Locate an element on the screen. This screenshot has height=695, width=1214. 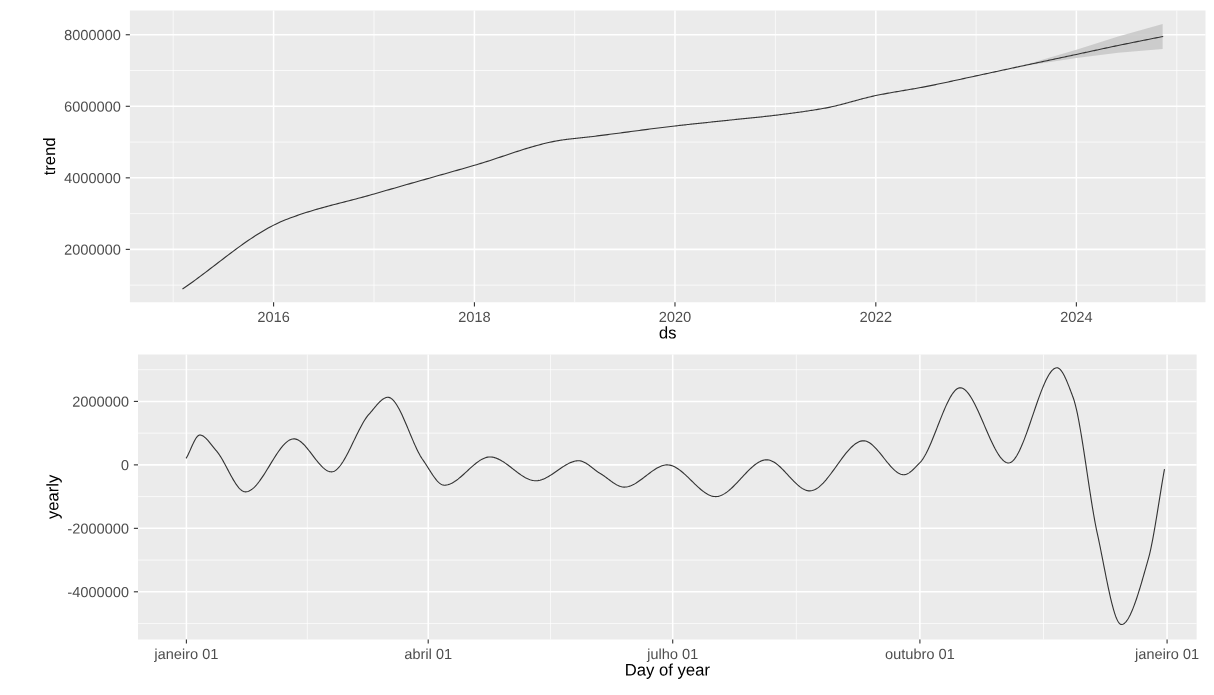
x-tick-label: 2018 is located at coordinates (474, 317).